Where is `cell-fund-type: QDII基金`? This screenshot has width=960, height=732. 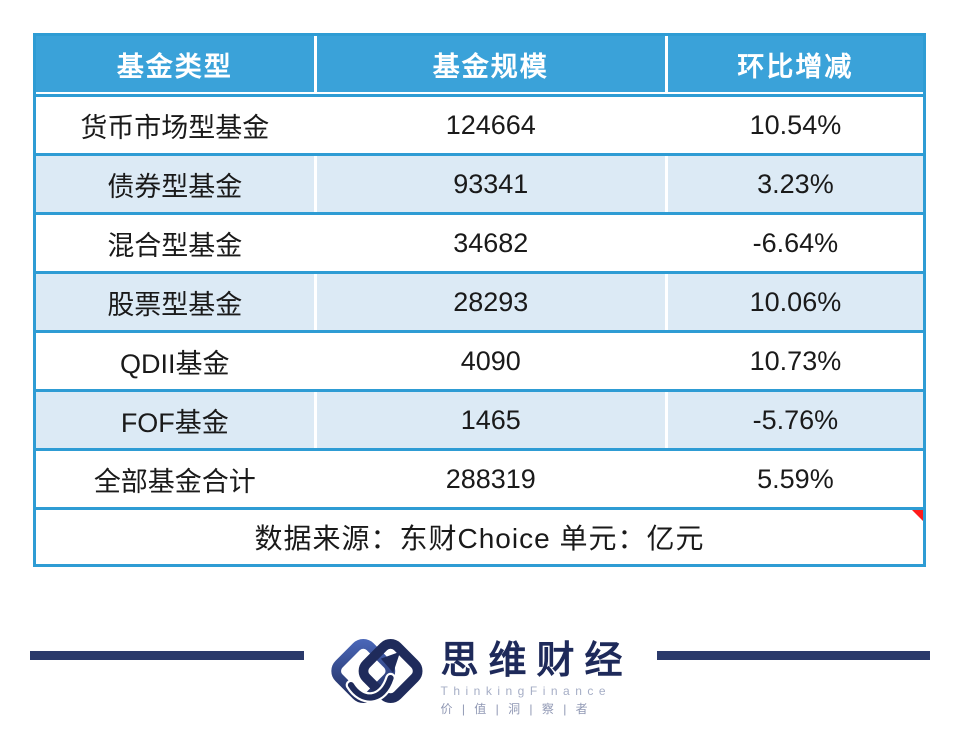 cell-fund-type: QDII基金 is located at coordinates (175, 363).